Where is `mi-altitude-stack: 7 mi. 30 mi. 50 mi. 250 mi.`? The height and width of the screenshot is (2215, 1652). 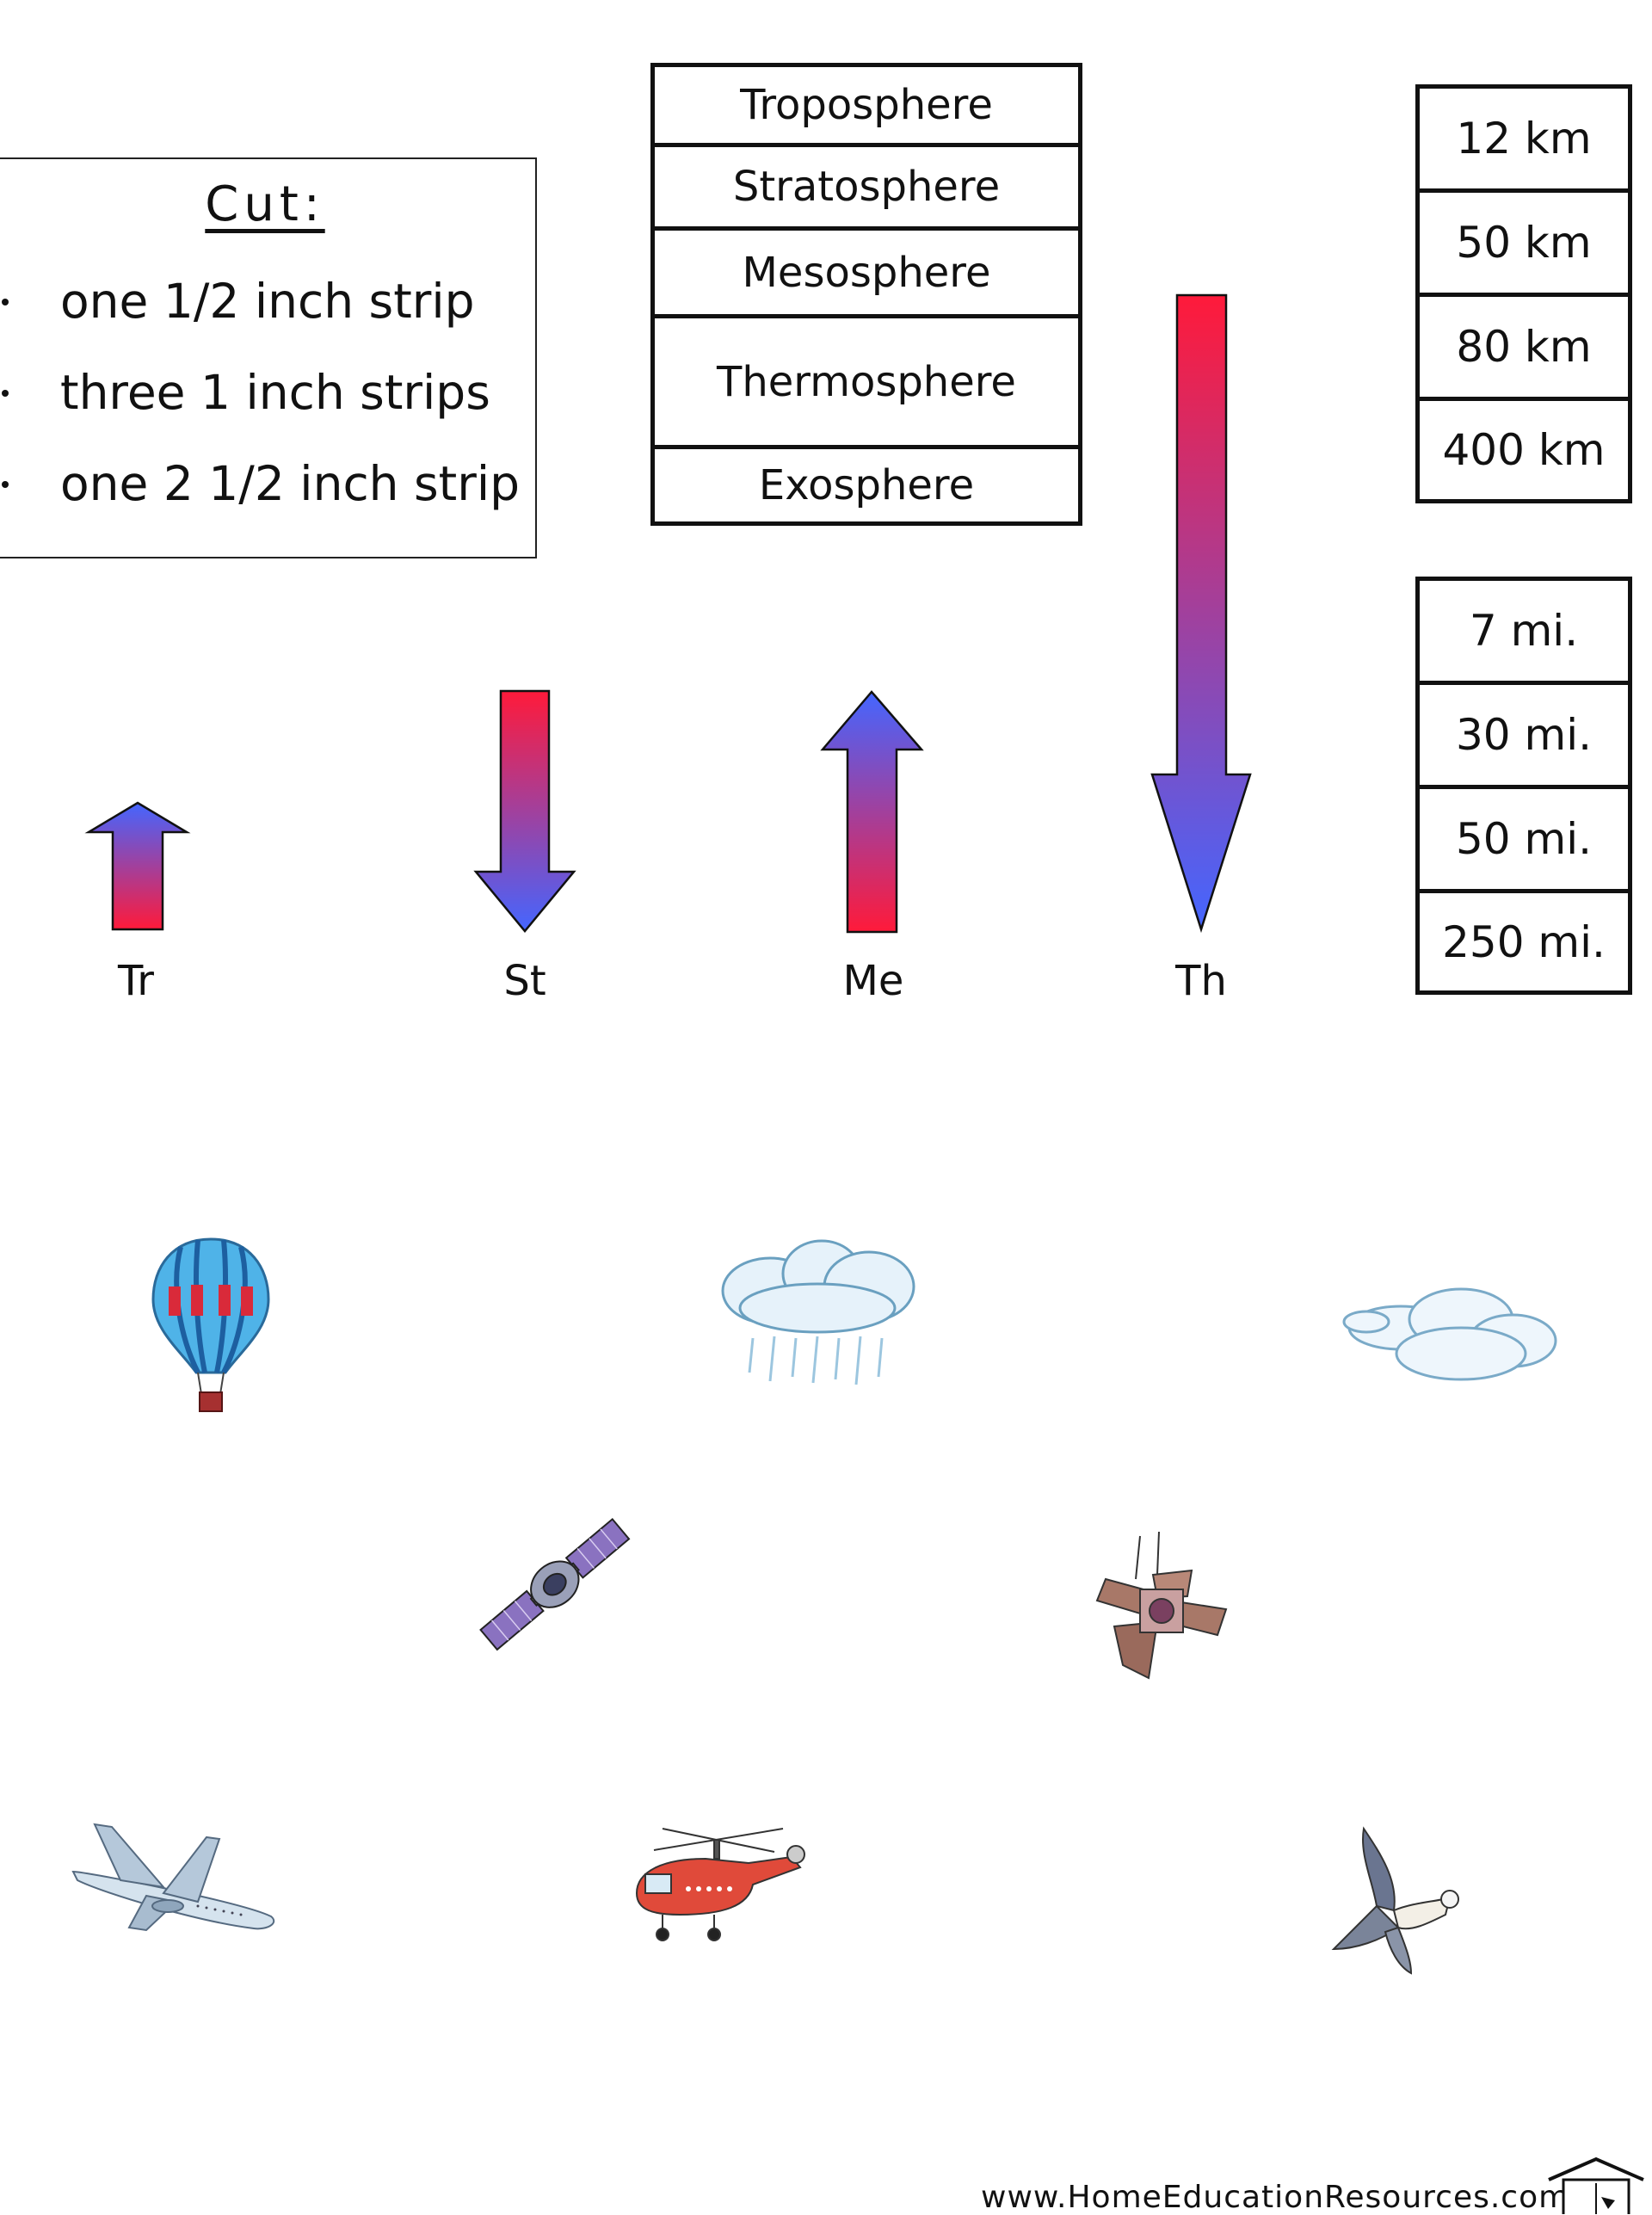
mi-altitude-stack: 7 mi. 30 mi. 50 mi. 250 mi. is located at coordinates (1523, 786).